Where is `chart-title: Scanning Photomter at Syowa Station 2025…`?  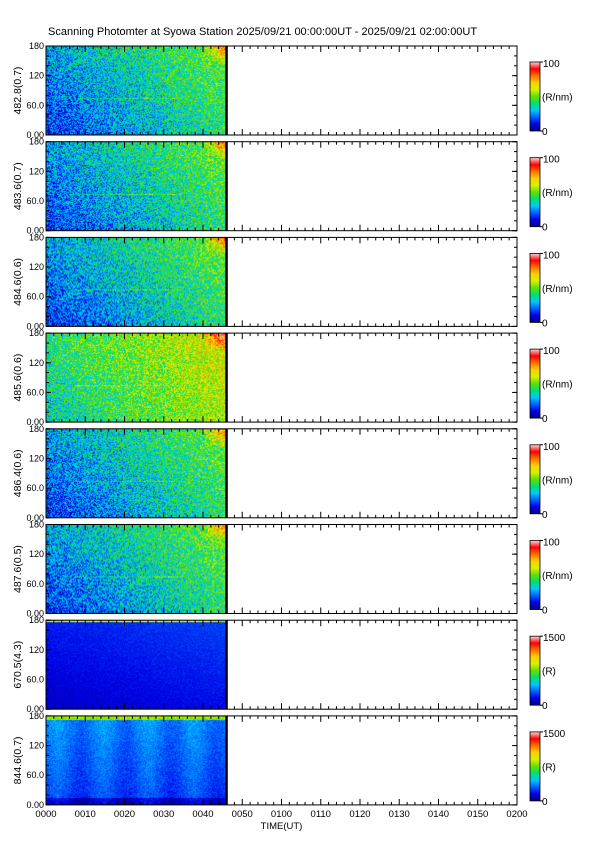
chart-title: Scanning Photomter at Syowa Station 2025… is located at coordinates (263, 32).